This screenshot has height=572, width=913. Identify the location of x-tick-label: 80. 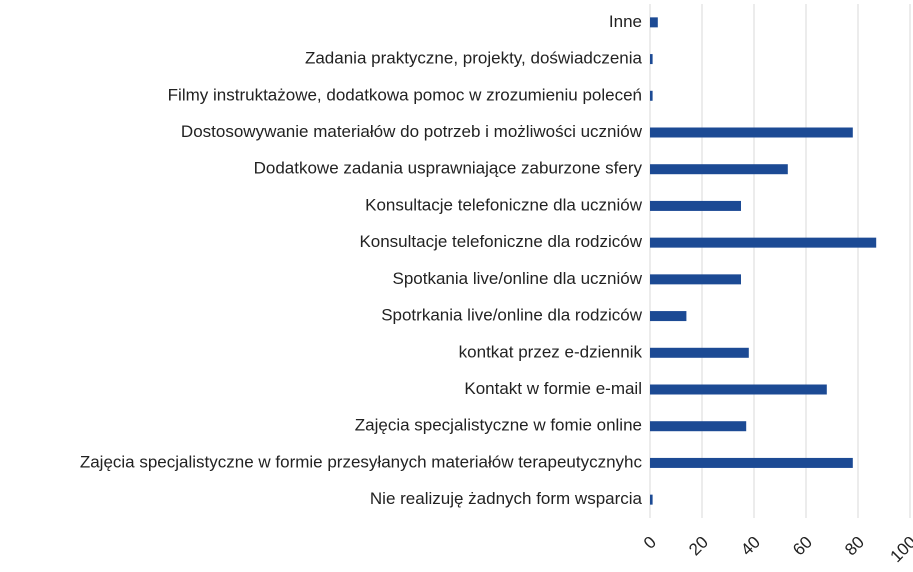
(854, 546).